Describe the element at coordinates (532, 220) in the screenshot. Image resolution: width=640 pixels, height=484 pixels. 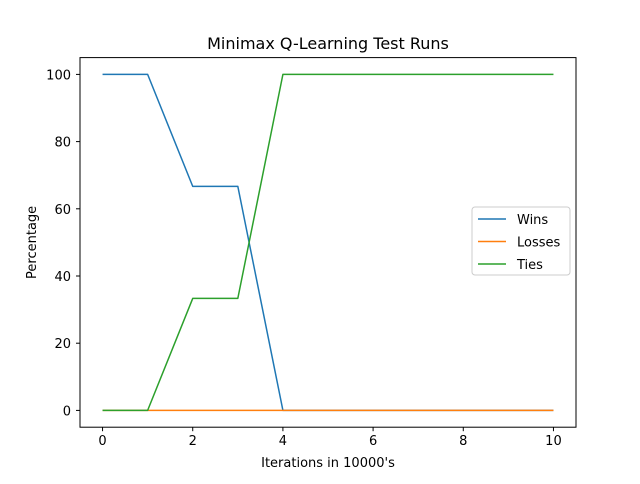
I see `legend-label-wins: Wins` at that location.